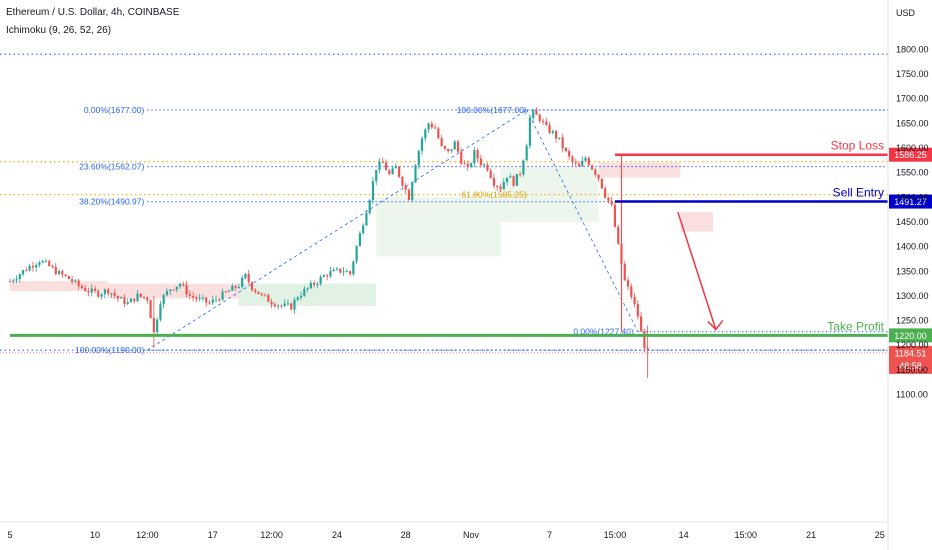  Describe the element at coordinates (147, 535) in the screenshot. I see `time-tick-label: 12:00` at that location.